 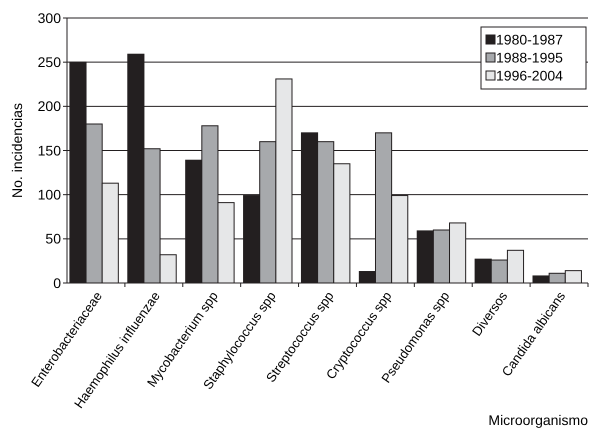 I want to click on y-tick-label: 0, so click(x=57, y=282).